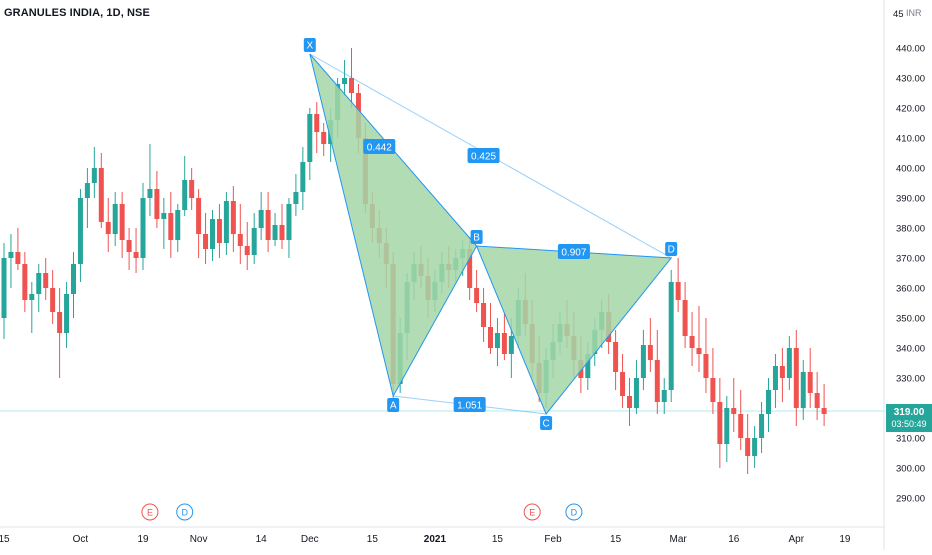 This screenshot has height=555, width=932. I want to click on pattern-point-c: C, so click(546, 423).